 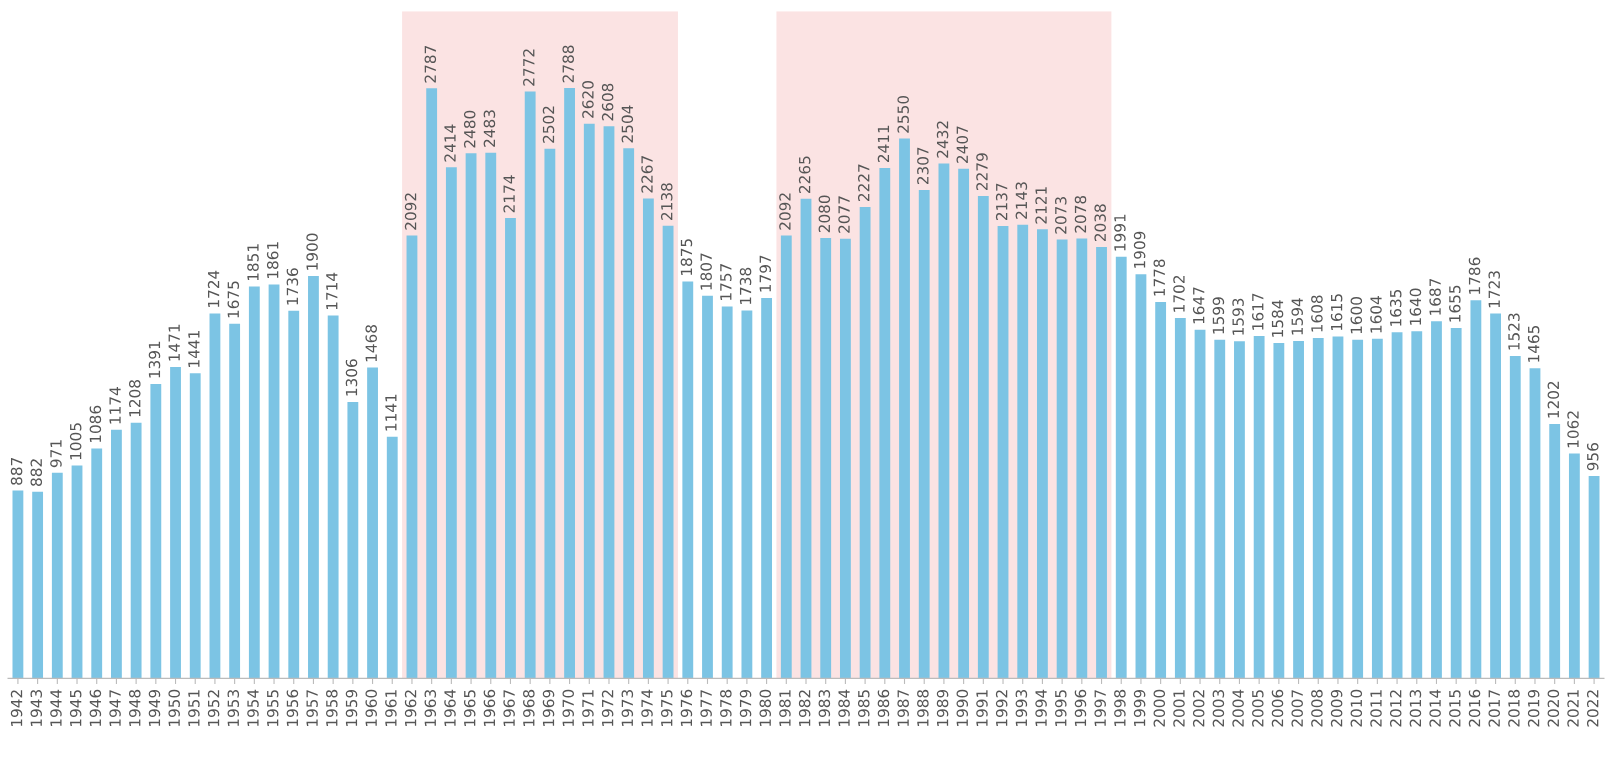 I want to click on x-tick-label: 1965, so click(x=469, y=708).